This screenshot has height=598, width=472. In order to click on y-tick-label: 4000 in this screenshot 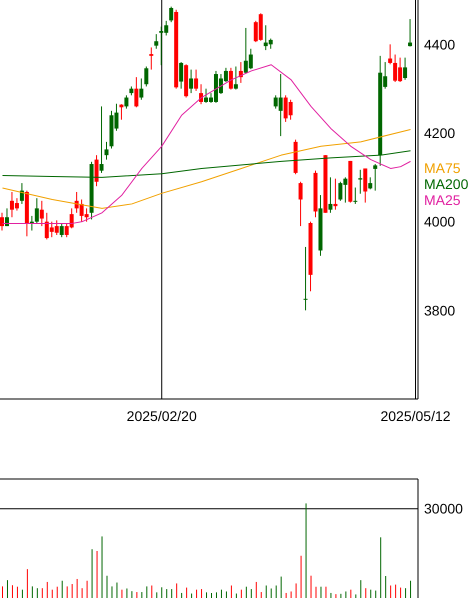, I will do `click(440, 222)`.